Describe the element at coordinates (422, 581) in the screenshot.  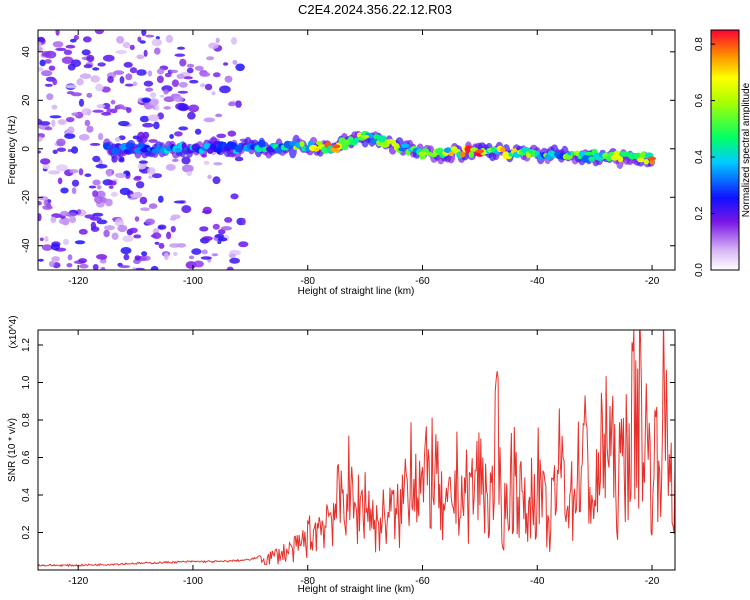
I see `x-tick-label: -60` at that location.